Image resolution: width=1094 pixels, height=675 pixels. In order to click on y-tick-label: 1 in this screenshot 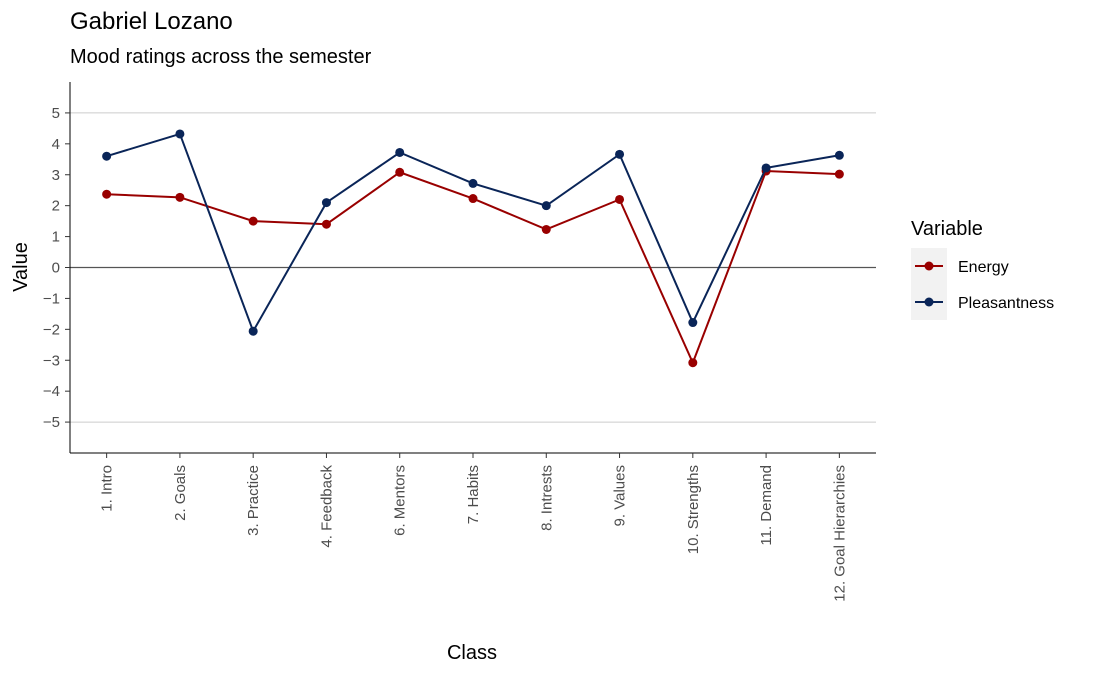, I will do `click(56, 237)`.